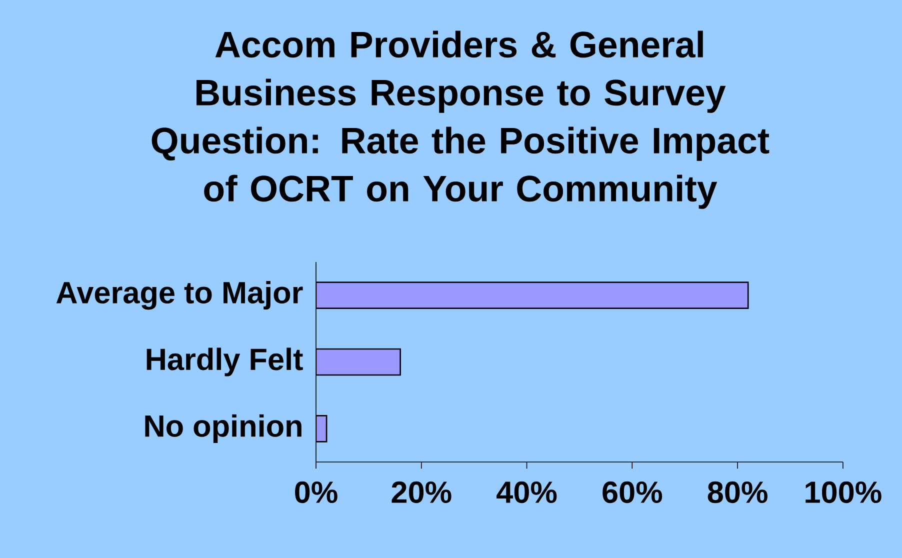 The height and width of the screenshot is (558, 902). I want to click on y-tick-label: Average to Major, so click(179, 295).